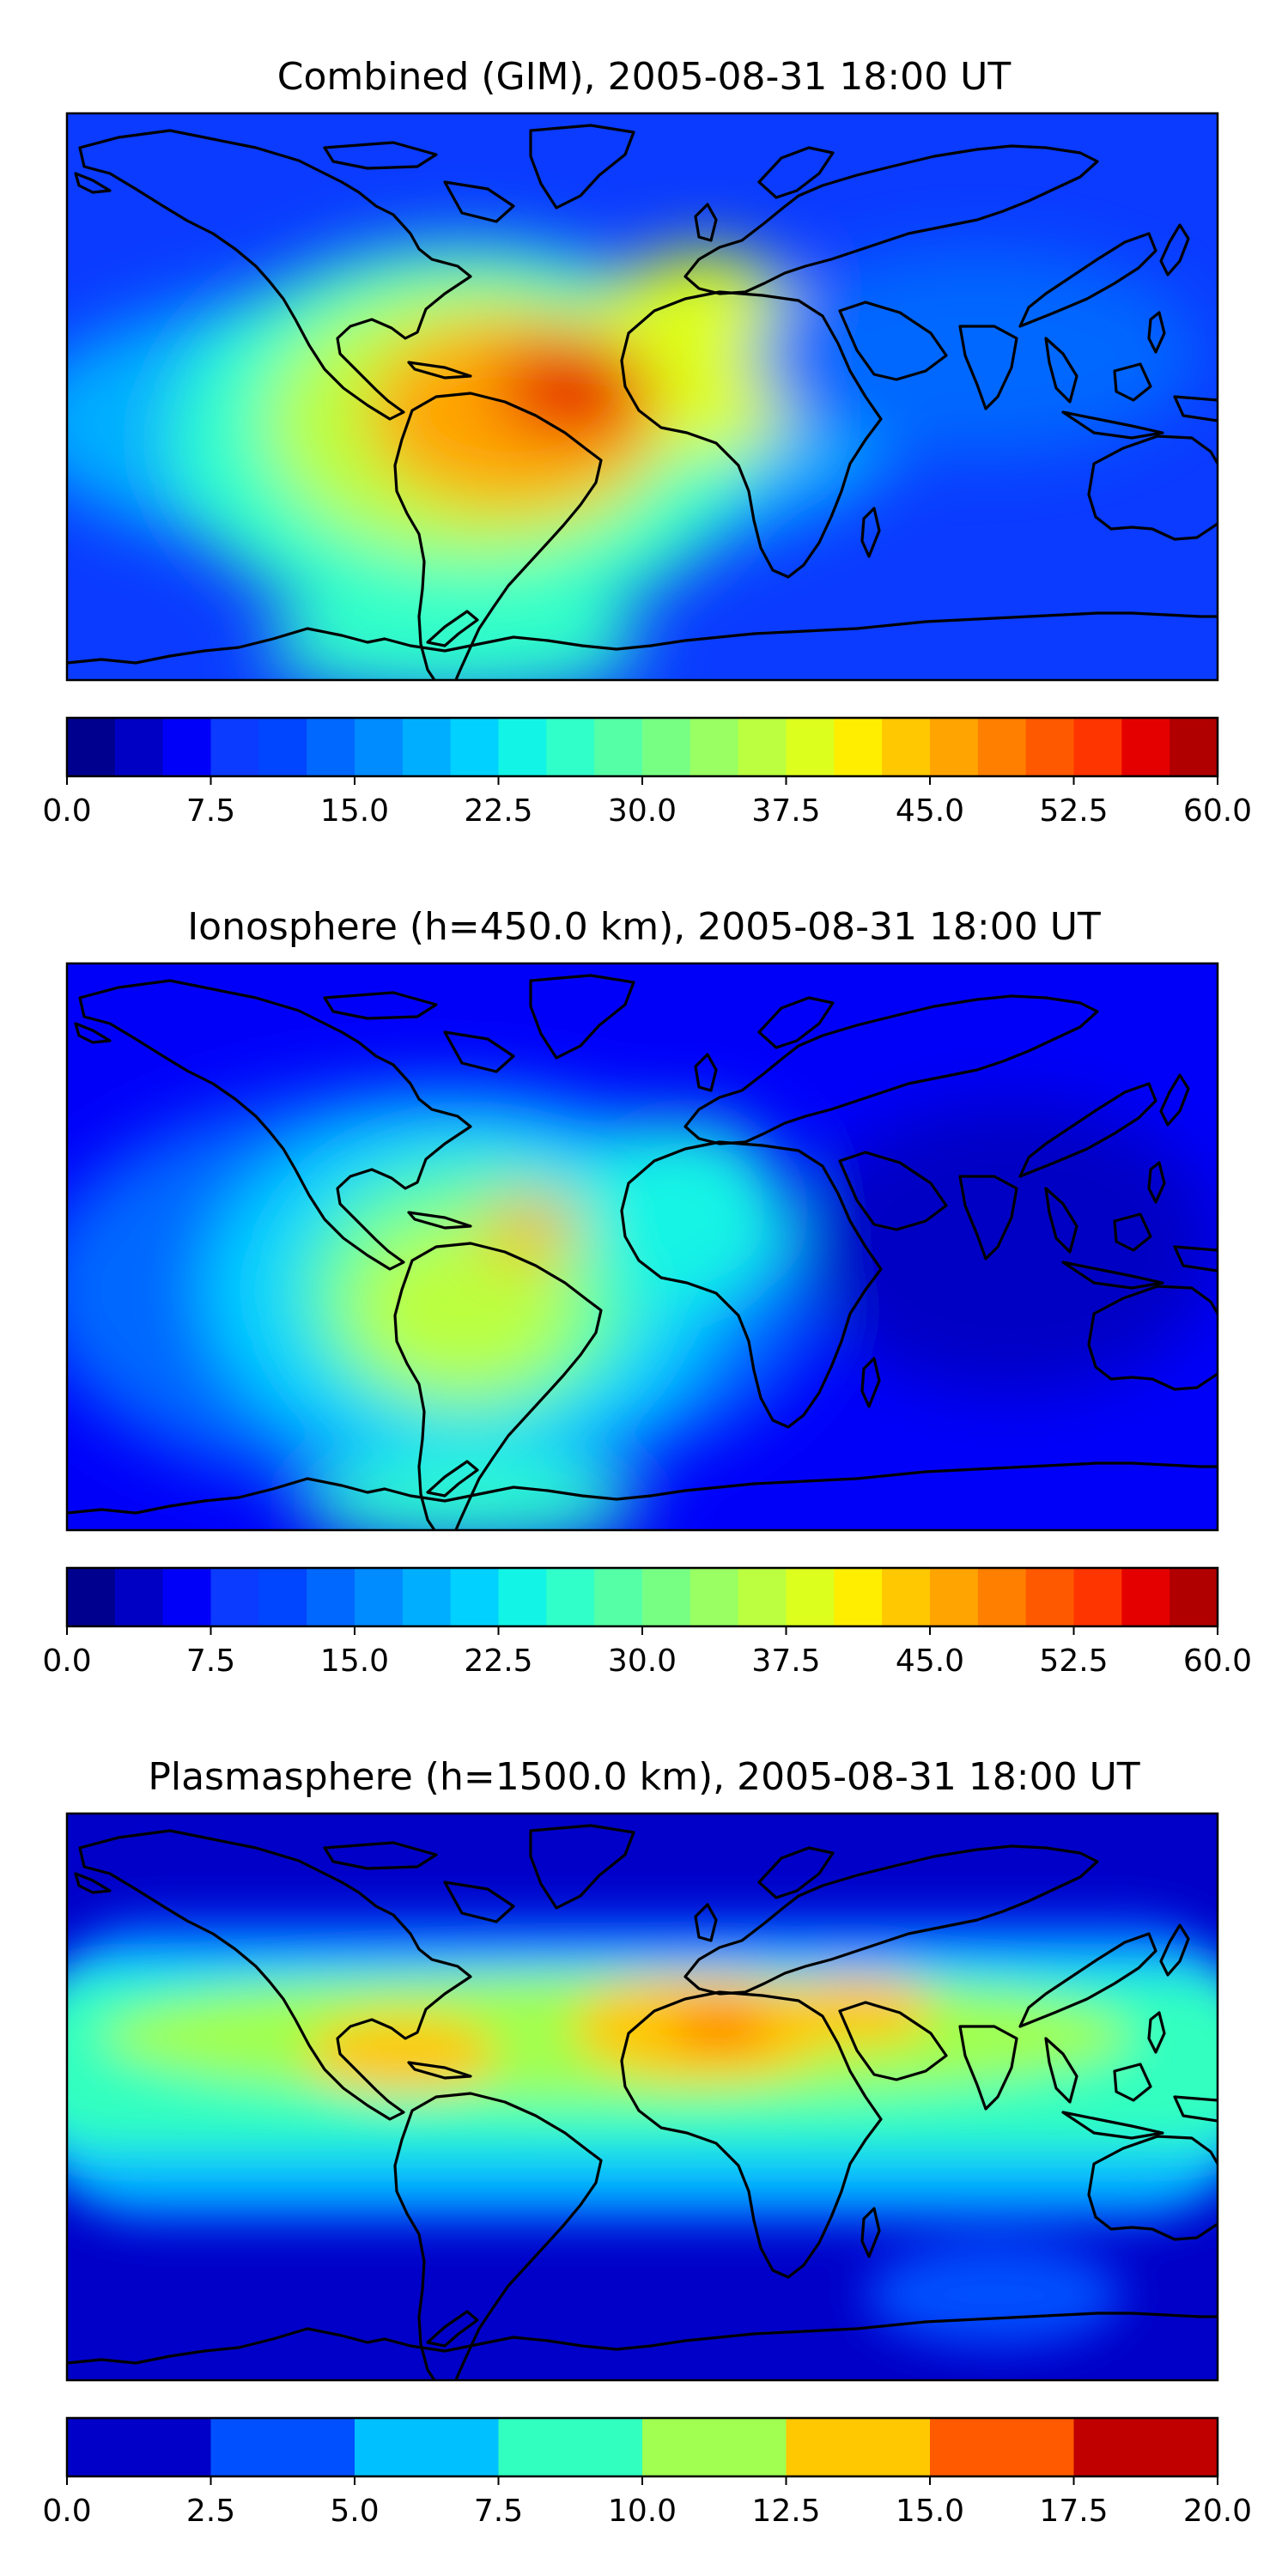 This screenshot has height=2576, width=1288. I want to click on band-south-blue, so click(995, 2295).